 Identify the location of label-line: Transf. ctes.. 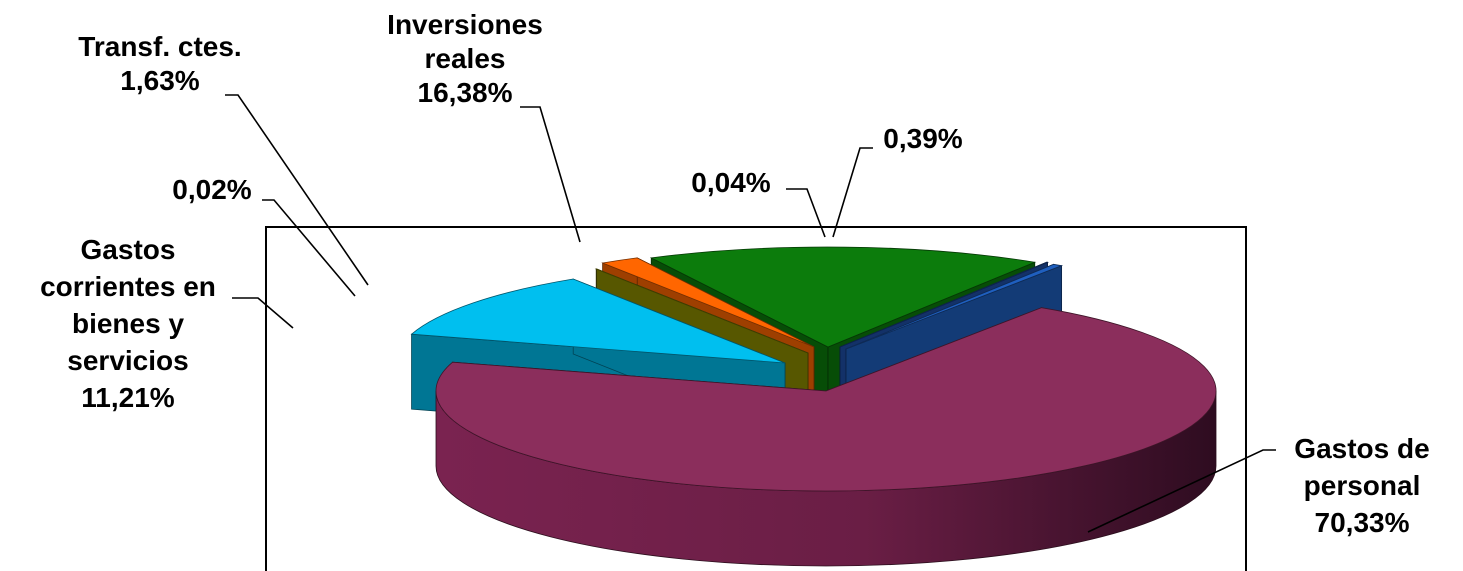
(159, 46).